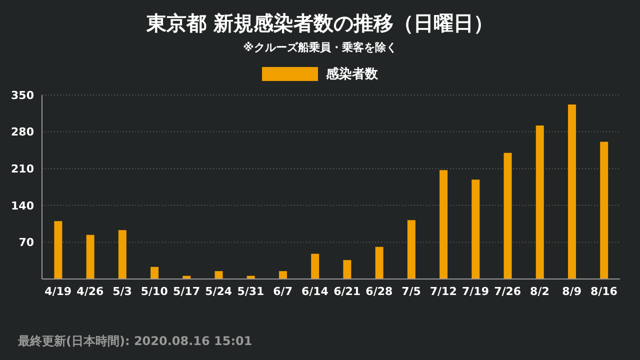 Image resolution: width=640 pixels, height=360 pixels. I want to click on y-tick-label: 70, so click(26, 243).